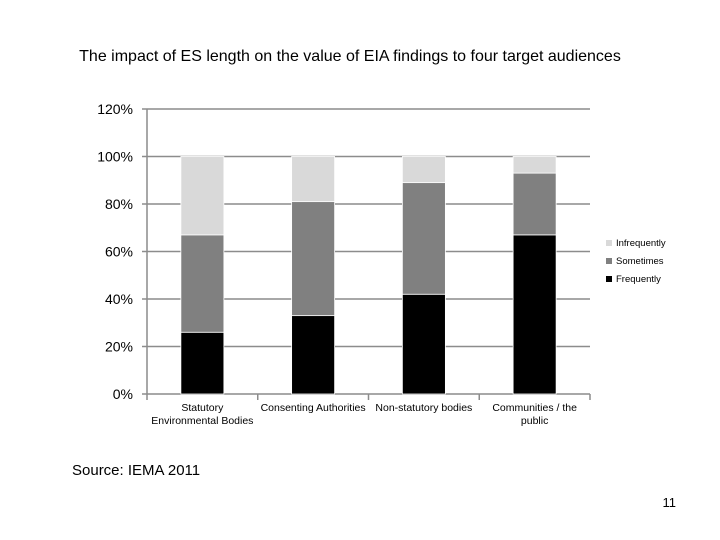 Image resolution: width=720 pixels, height=540 pixels. I want to click on legend-swatch-sometimes, so click(609, 261).